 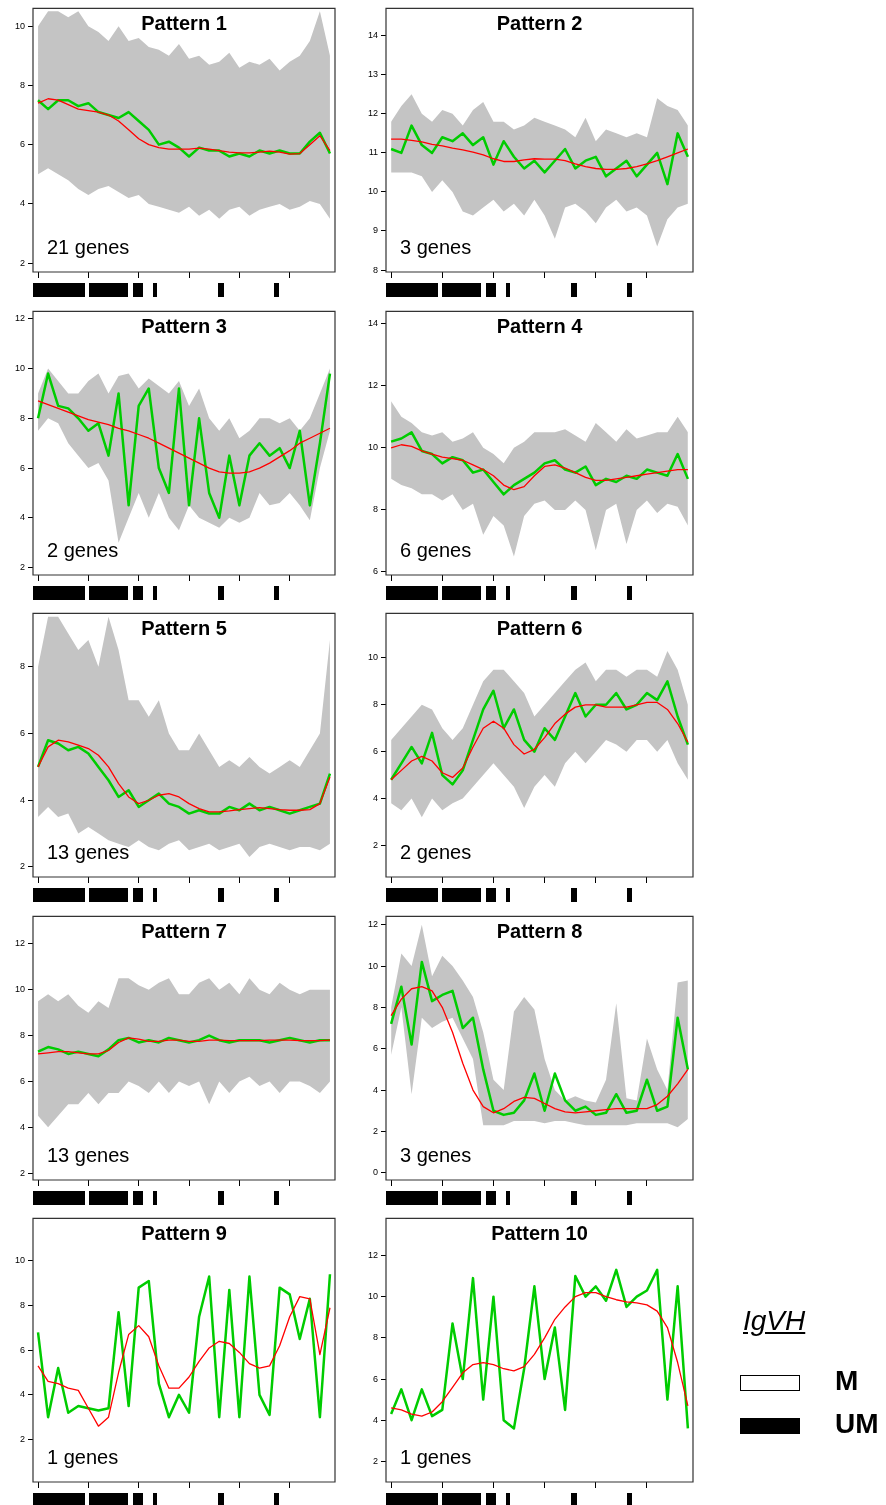 I want to click on annotation: 6 genes, so click(x=436, y=549).